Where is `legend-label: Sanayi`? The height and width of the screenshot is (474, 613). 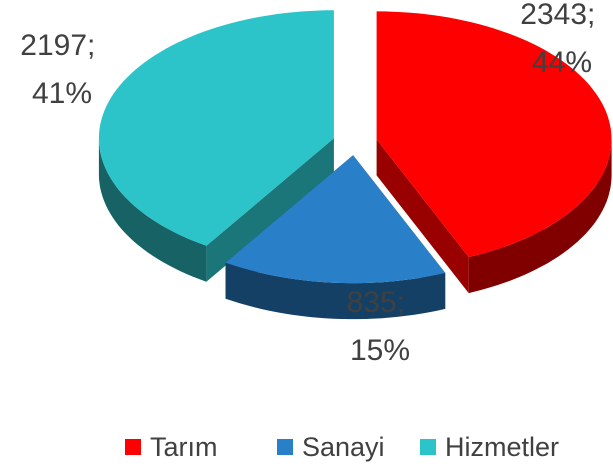
legend-label: Sanayi is located at coordinates (343, 447).